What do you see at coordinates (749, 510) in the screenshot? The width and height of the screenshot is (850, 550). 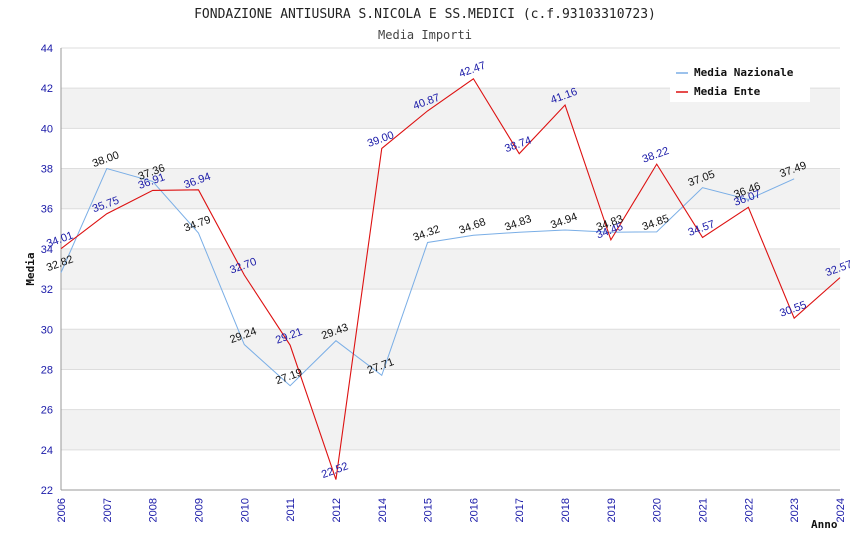 I see `x-tick-label: 2022` at bounding box center [749, 510].